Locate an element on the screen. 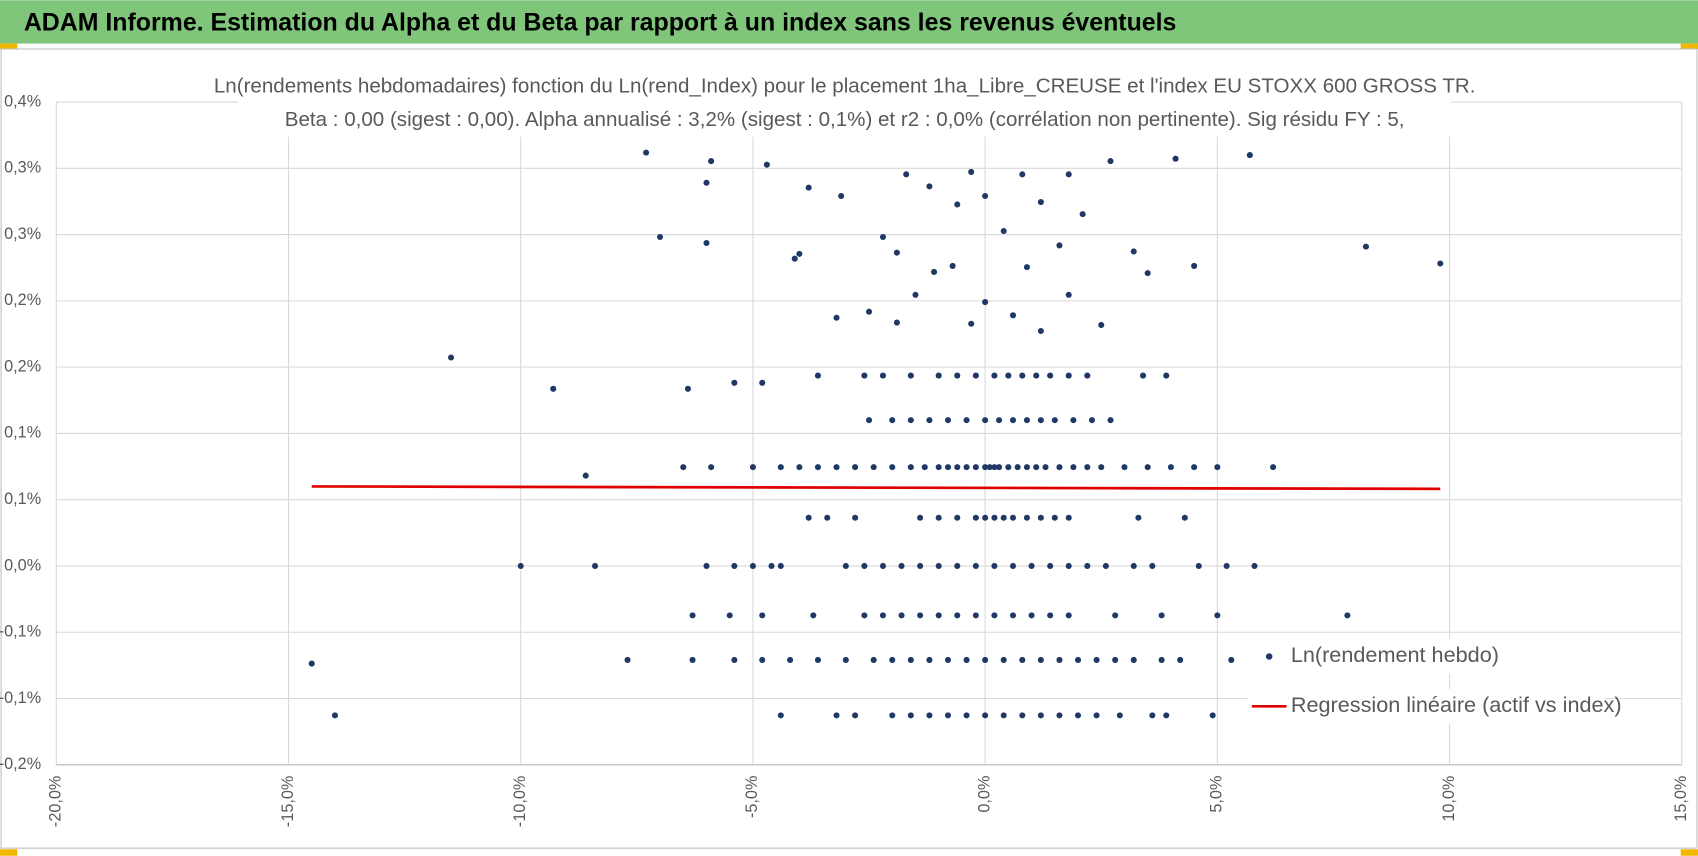 The image size is (1698, 856). x-tick-label: -5,0% is located at coordinates (752, 797).